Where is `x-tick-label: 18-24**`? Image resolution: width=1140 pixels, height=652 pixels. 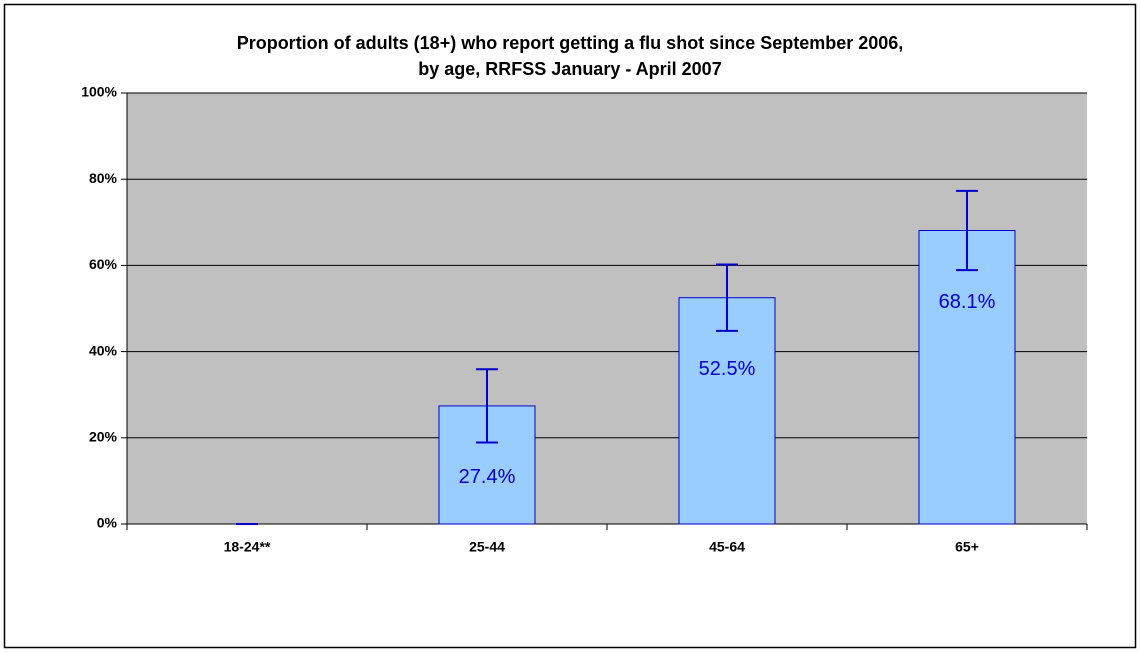
x-tick-label: 18-24** is located at coordinates (247, 547).